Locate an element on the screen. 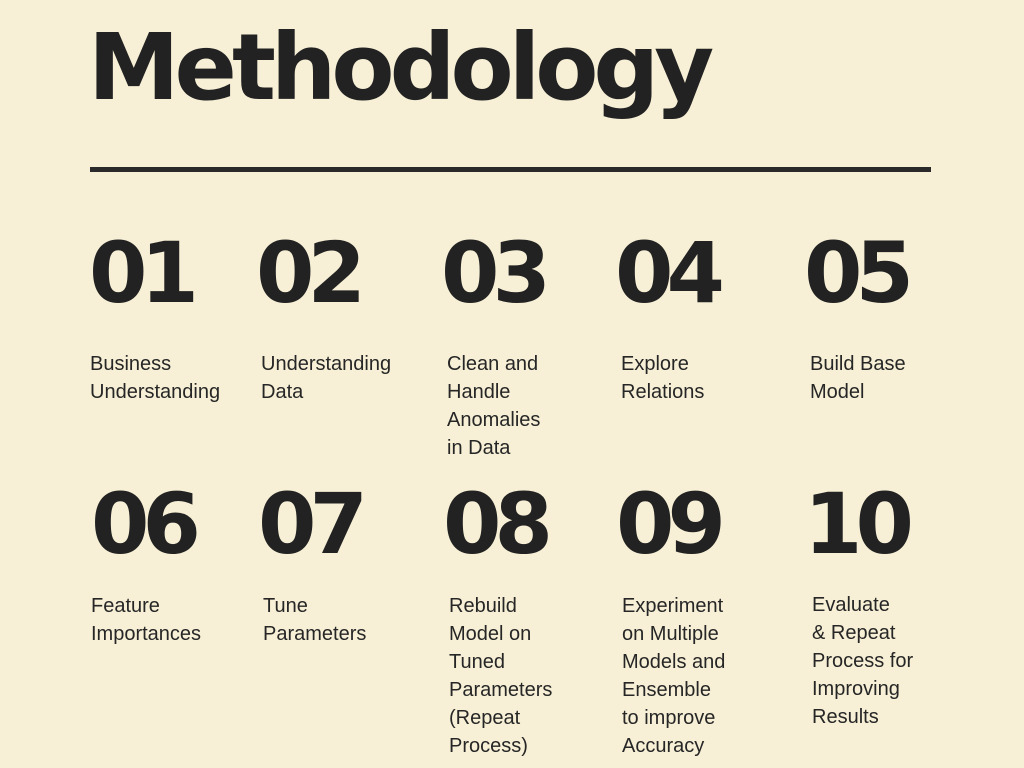 The width and height of the screenshot is (1024, 768). step-number-08: 08 is located at coordinates (498, 524).